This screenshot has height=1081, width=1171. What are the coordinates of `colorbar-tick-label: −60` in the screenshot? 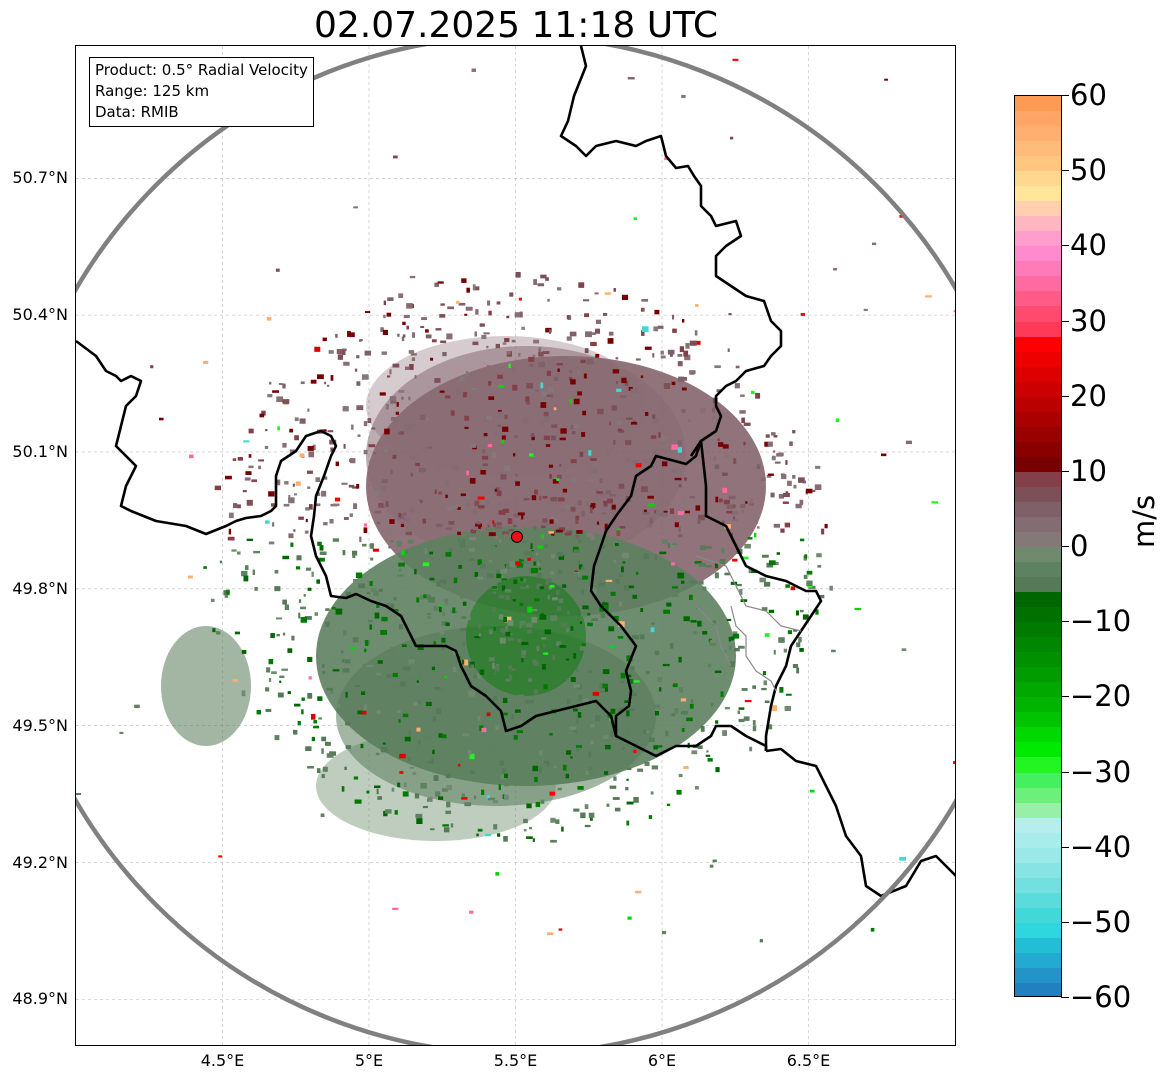 It's located at (1101, 997).